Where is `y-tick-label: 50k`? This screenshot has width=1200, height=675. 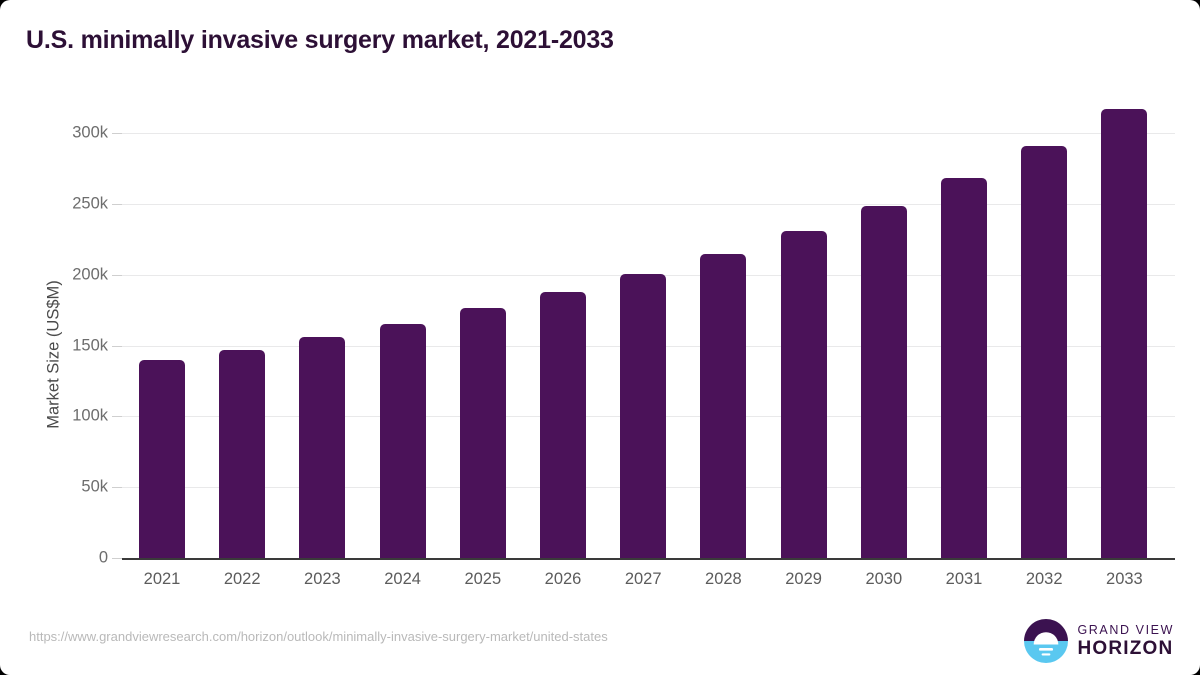
y-tick-label: 50k is located at coordinates (94, 486).